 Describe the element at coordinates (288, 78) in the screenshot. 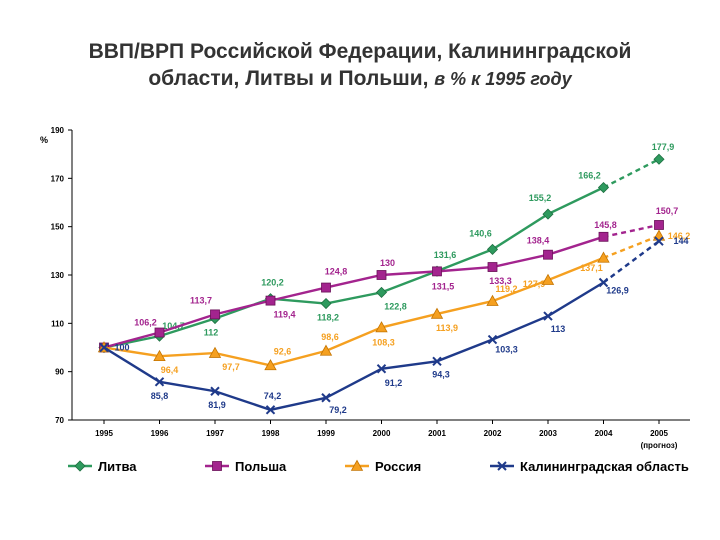

I see `title-line-2-text: области, Литвы и Польши,` at that location.